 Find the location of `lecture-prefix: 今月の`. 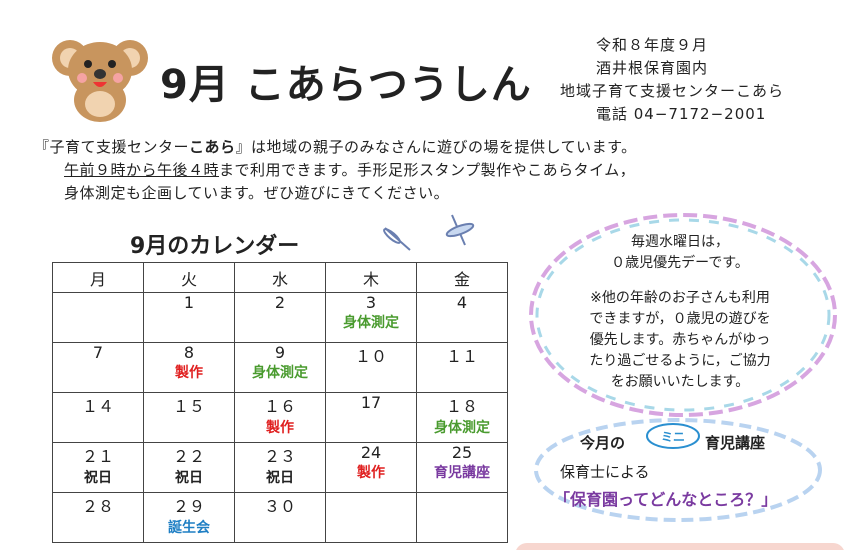

lecture-prefix: 今月の is located at coordinates (603, 443).